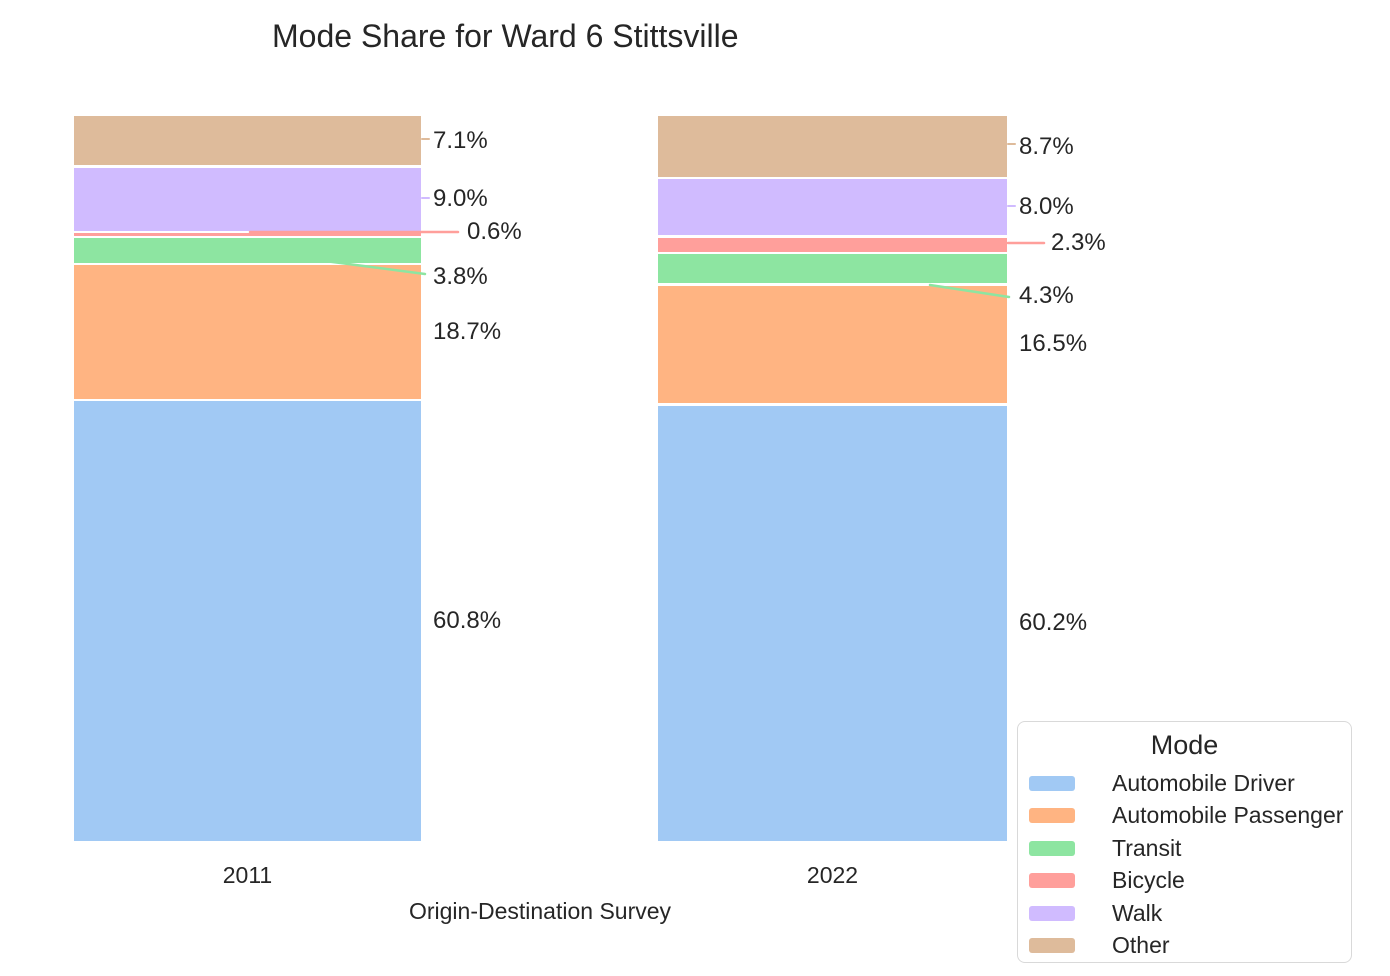 The height and width of the screenshot is (976, 1390). What do you see at coordinates (247, 141) in the screenshot?
I see `segment-2011-other` at bounding box center [247, 141].